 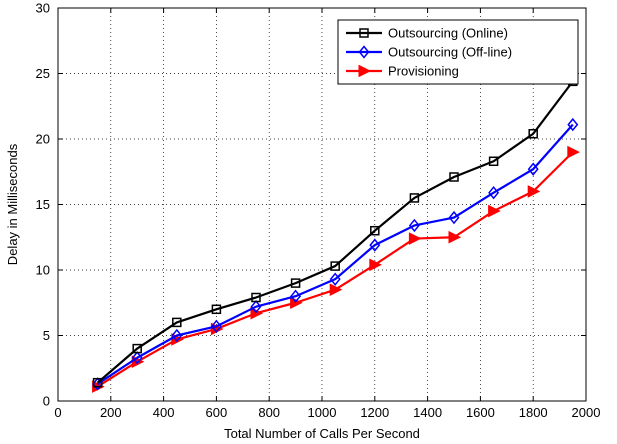 What do you see at coordinates (217, 412) in the screenshot?
I see `x-tick-label: 600` at bounding box center [217, 412].